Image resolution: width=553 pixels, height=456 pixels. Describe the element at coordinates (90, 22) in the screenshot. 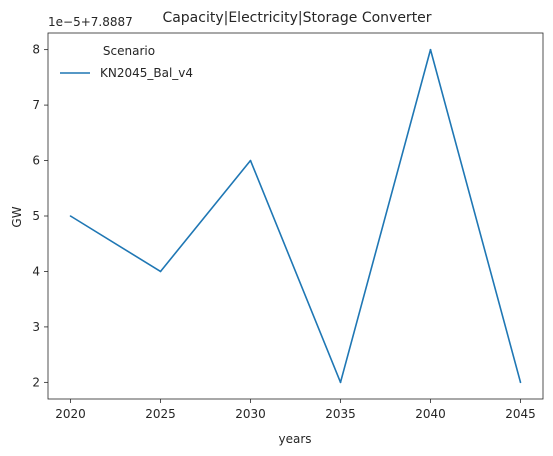

I see `y-axis-offset-text: 1e−5+7.8887` at that location.